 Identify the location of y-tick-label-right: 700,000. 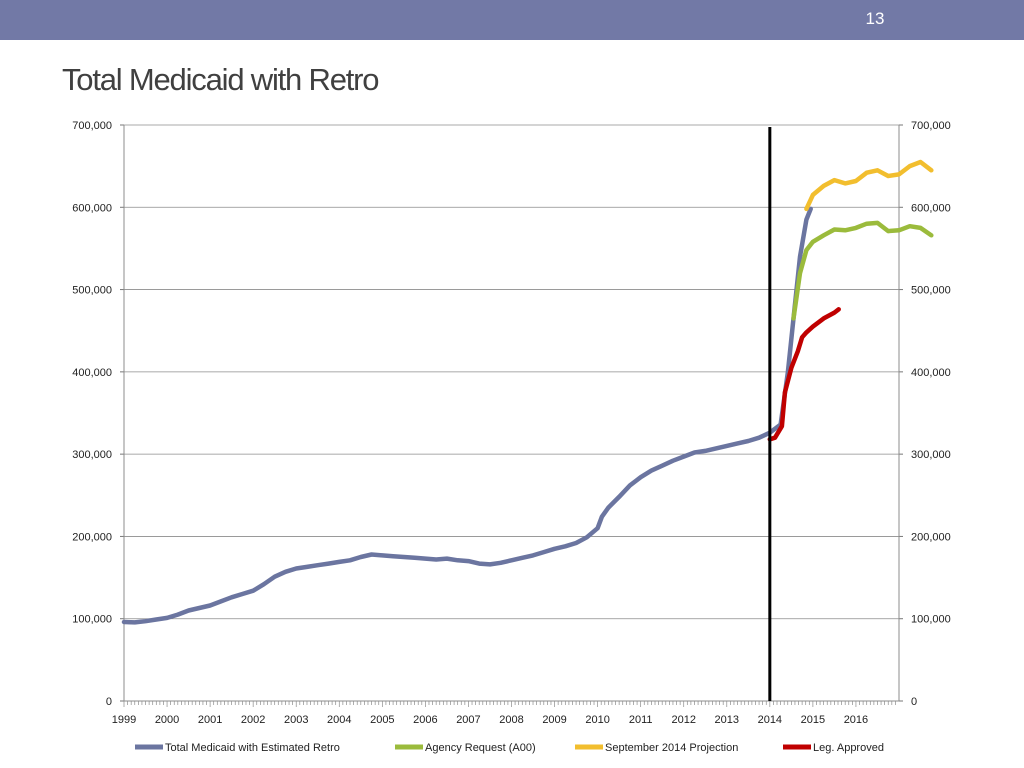
(931, 126).